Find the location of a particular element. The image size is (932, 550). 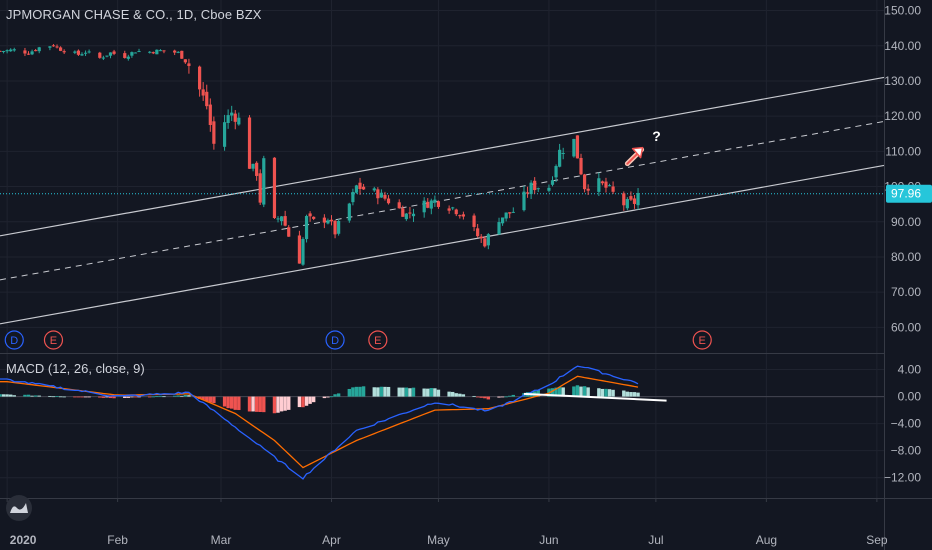

macd-line is located at coordinates (319, 422).